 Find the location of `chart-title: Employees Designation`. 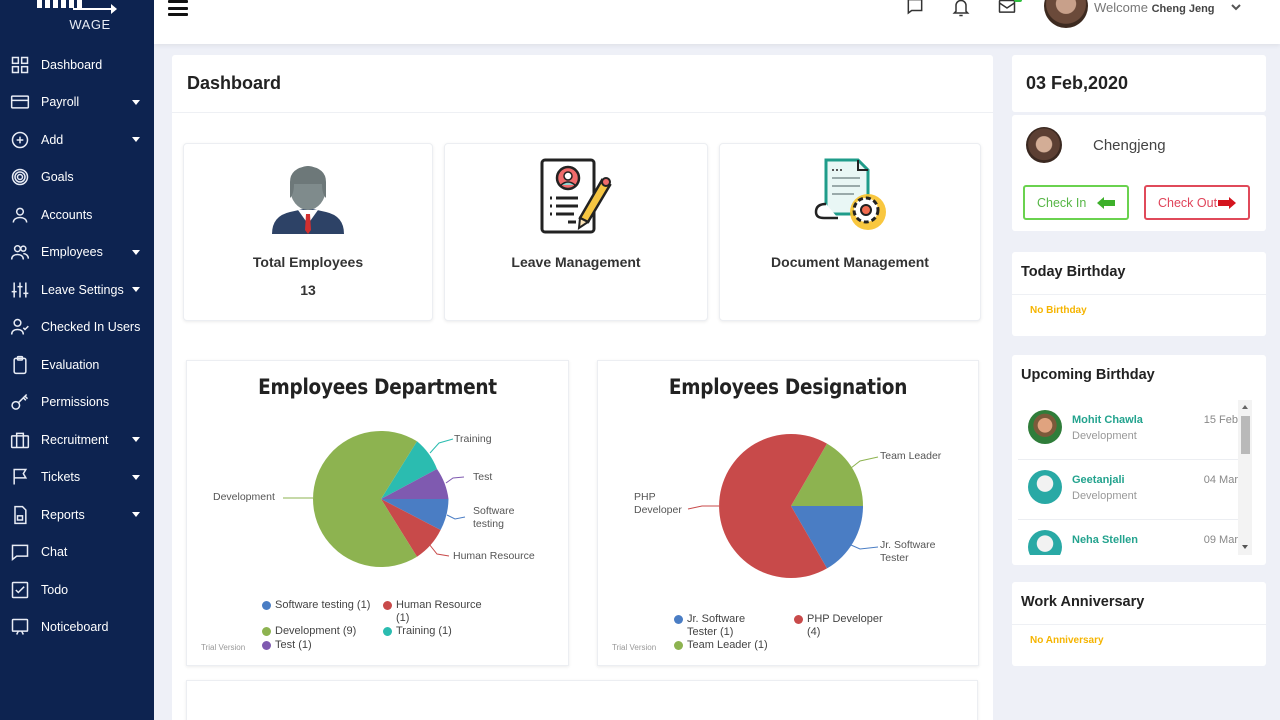

chart-title: Employees Designation is located at coordinates (788, 387).